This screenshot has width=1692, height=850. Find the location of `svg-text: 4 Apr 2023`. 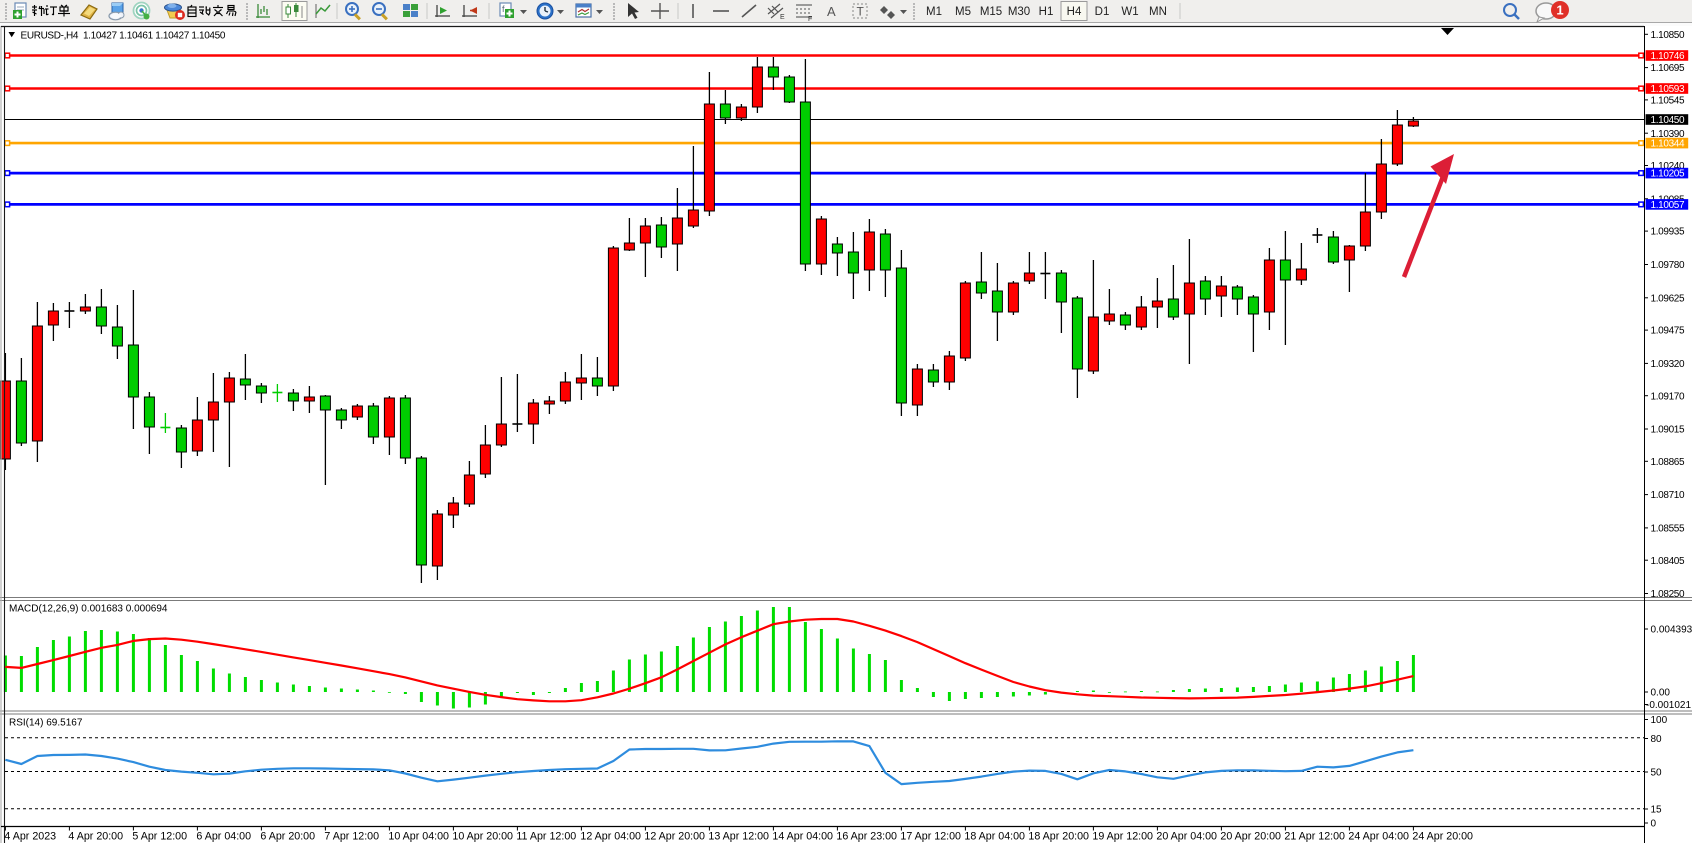

svg-text: 4 Apr 2023 is located at coordinates (30, 837).